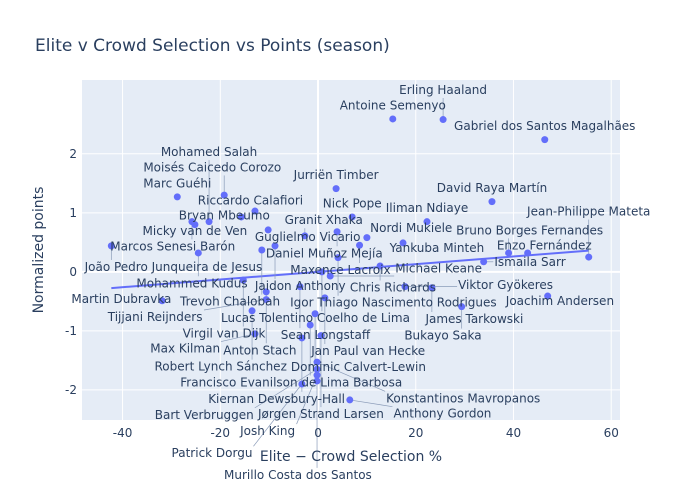 The image size is (700, 500). I want to click on point-label: Antoine Semenyo, so click(393, 105).